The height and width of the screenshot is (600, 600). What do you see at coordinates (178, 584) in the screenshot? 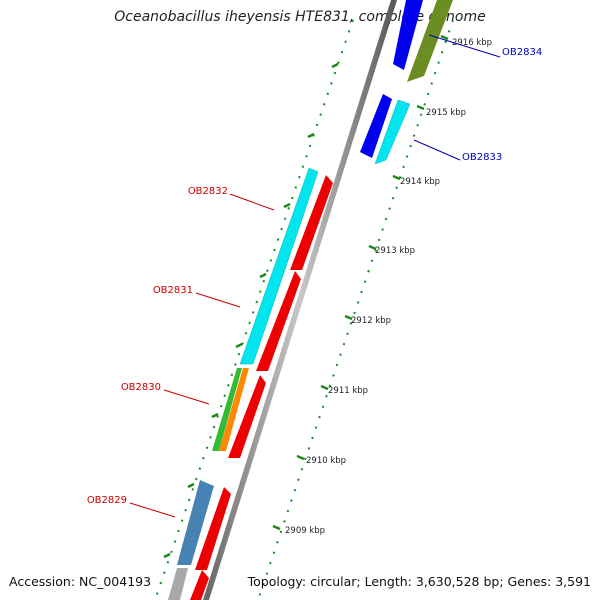
I see `gene-grey-bottom` at bounding box center [178, 584].